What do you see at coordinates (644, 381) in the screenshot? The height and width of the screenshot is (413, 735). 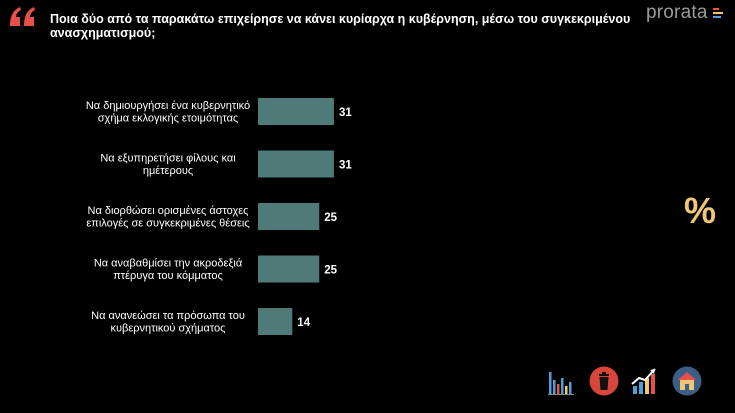 I see `trend-chart-icon` at bounding box center [644, 381].